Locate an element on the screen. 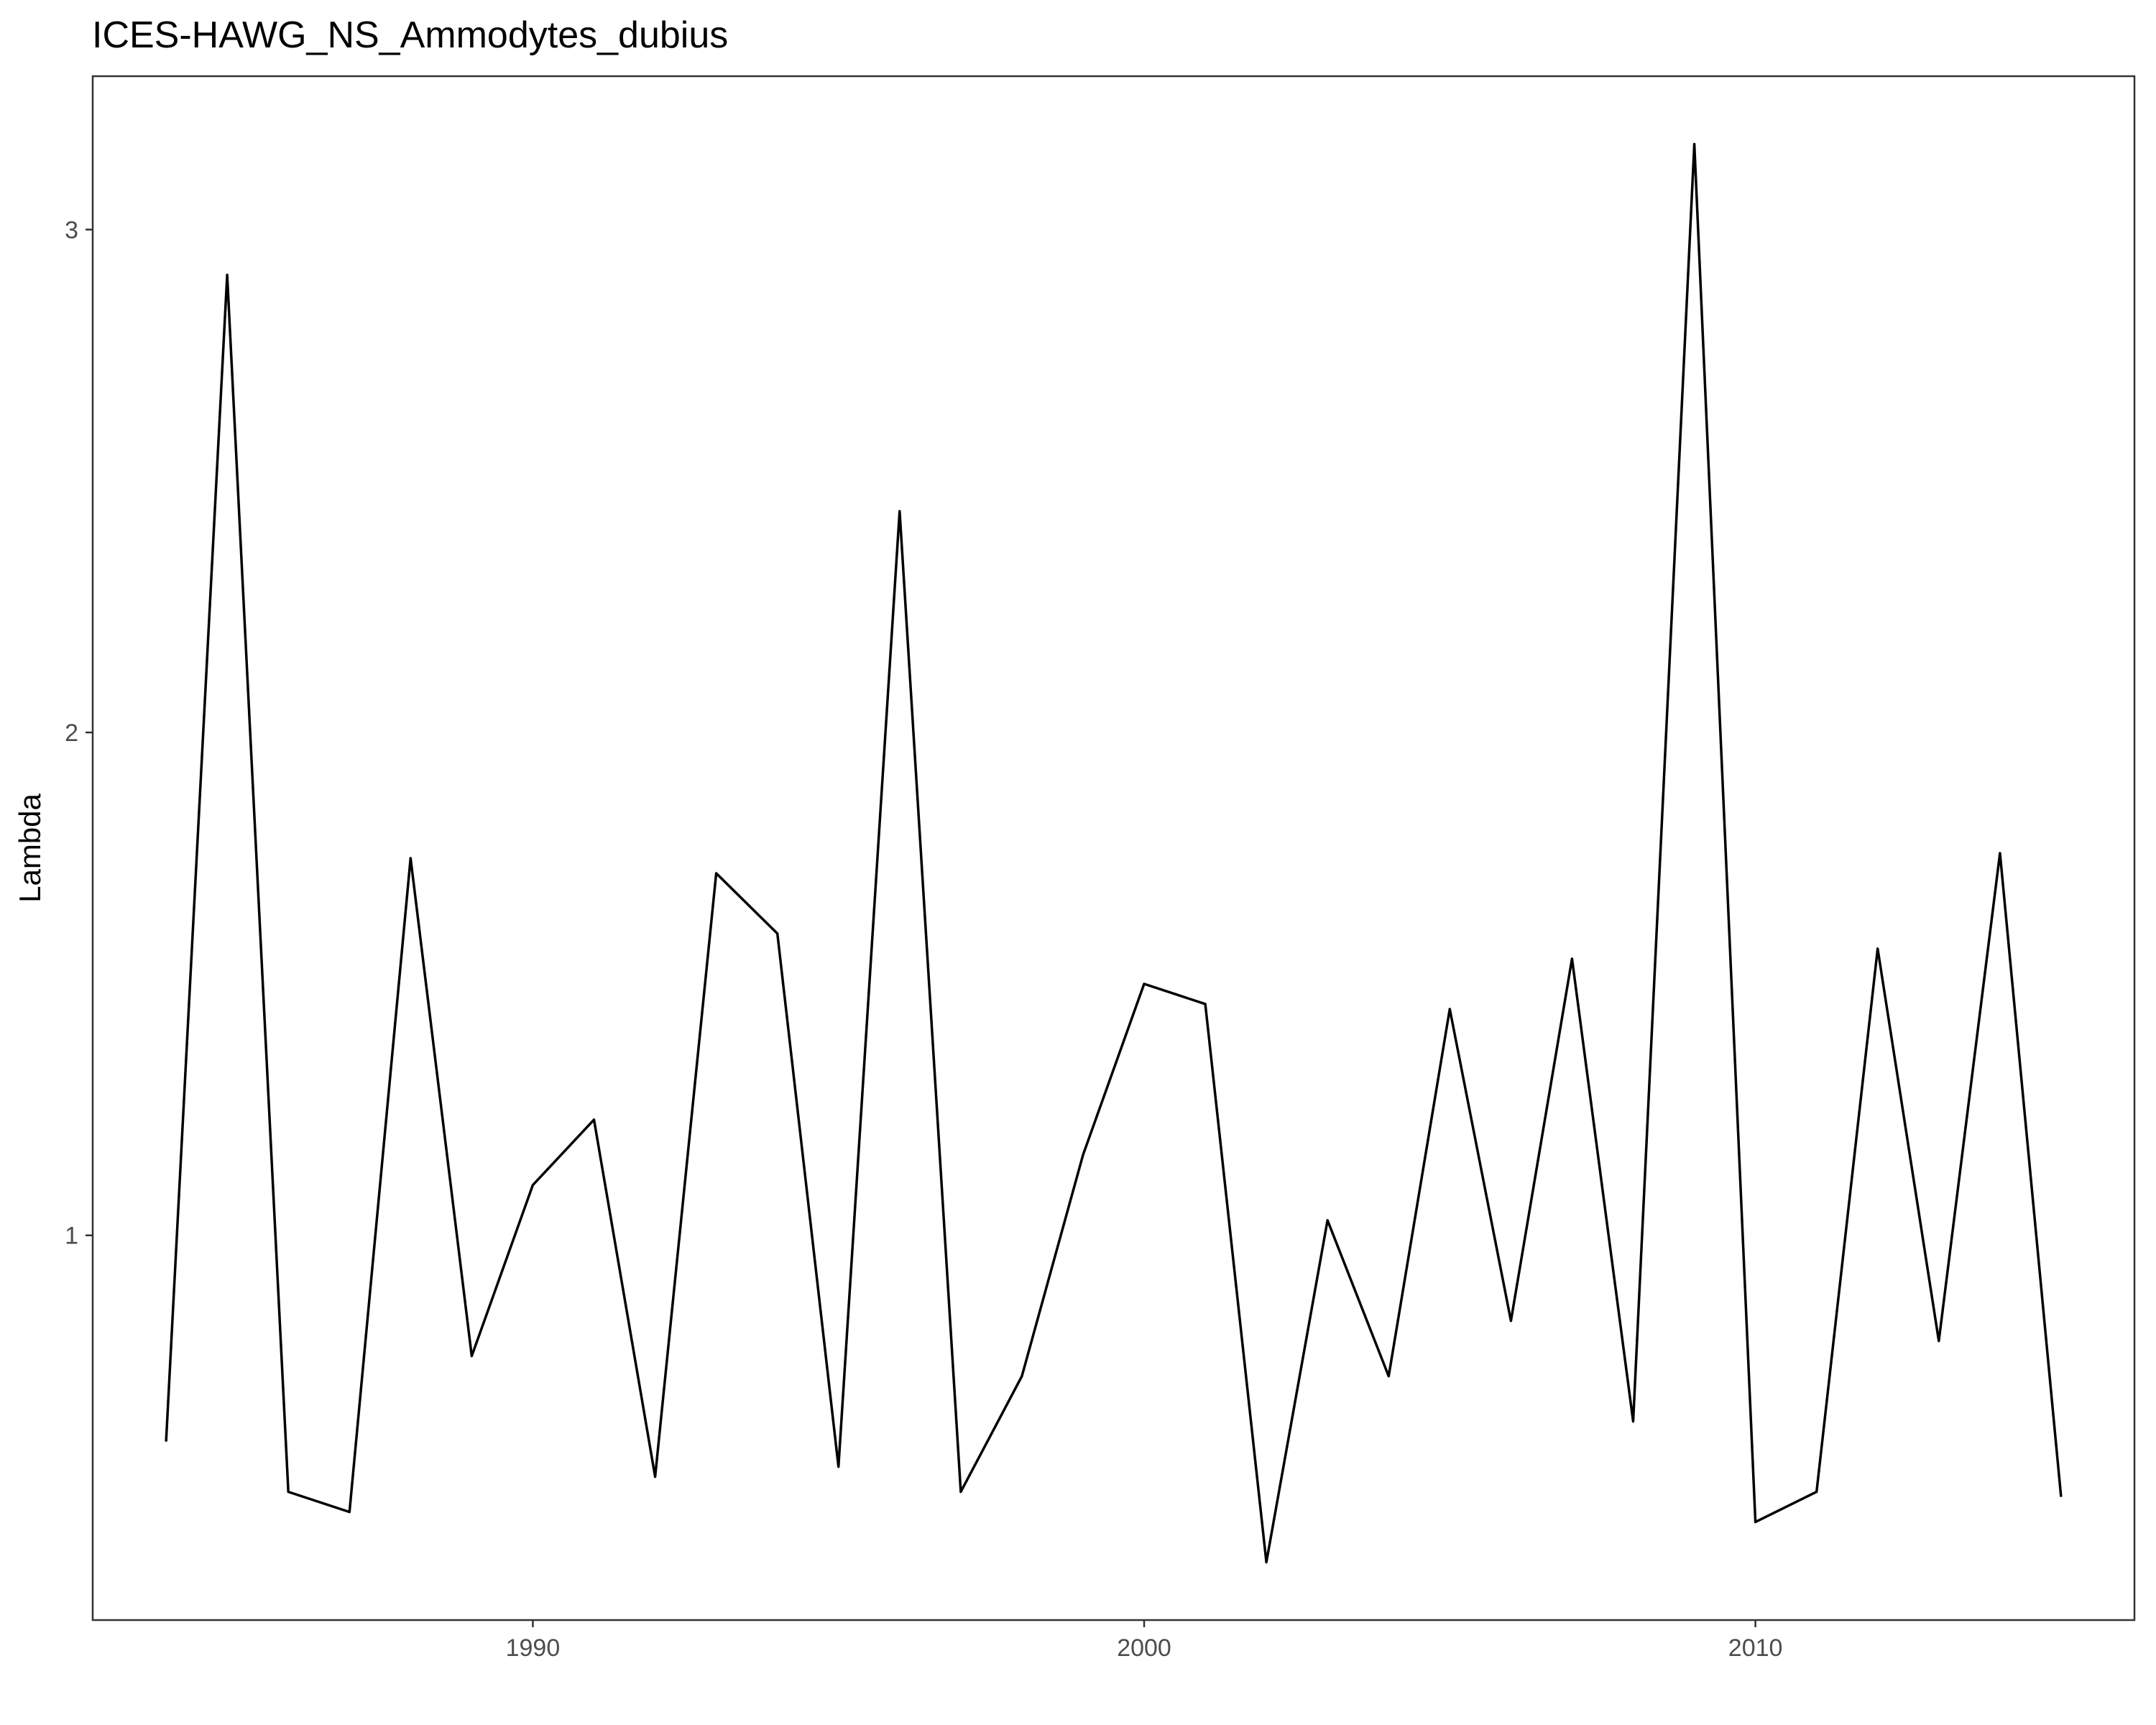  y-tick-label: 3 is located at coordinates (71, 230).